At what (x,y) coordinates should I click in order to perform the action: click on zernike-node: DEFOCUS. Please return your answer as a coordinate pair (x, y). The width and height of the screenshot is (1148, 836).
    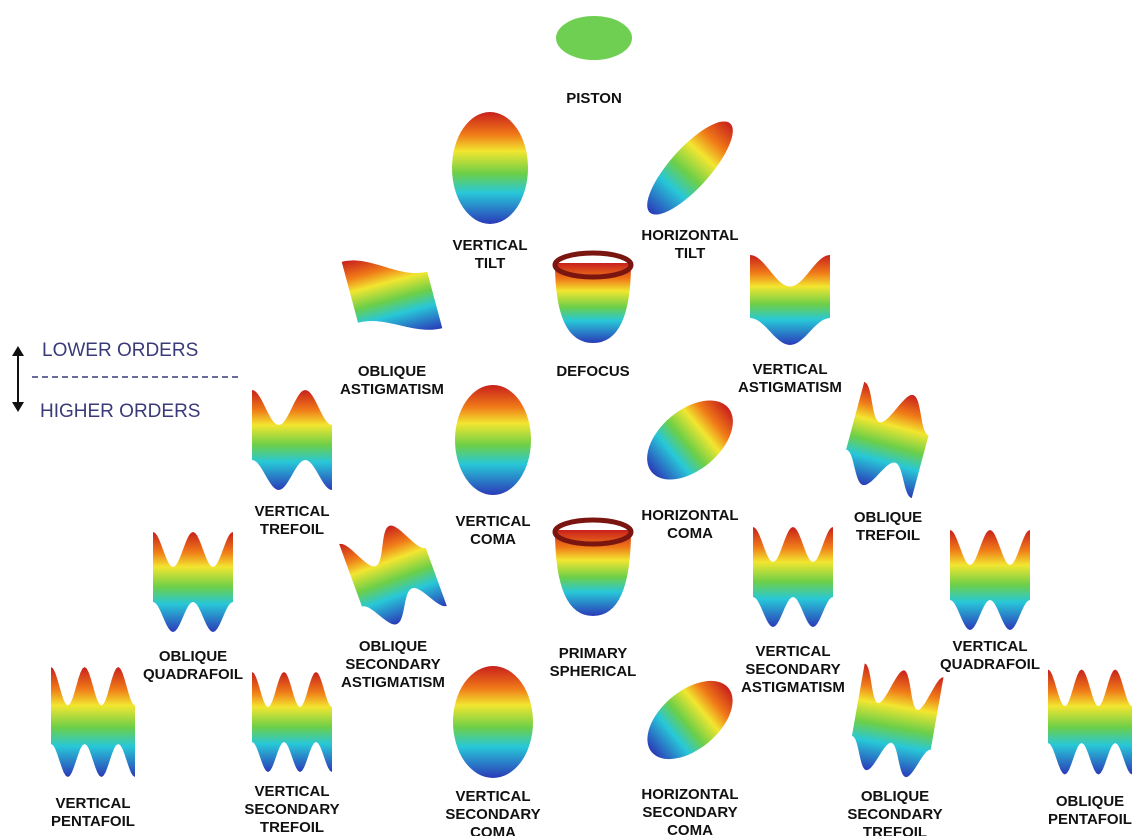
    Looking at the image, I should click on (593, 315).